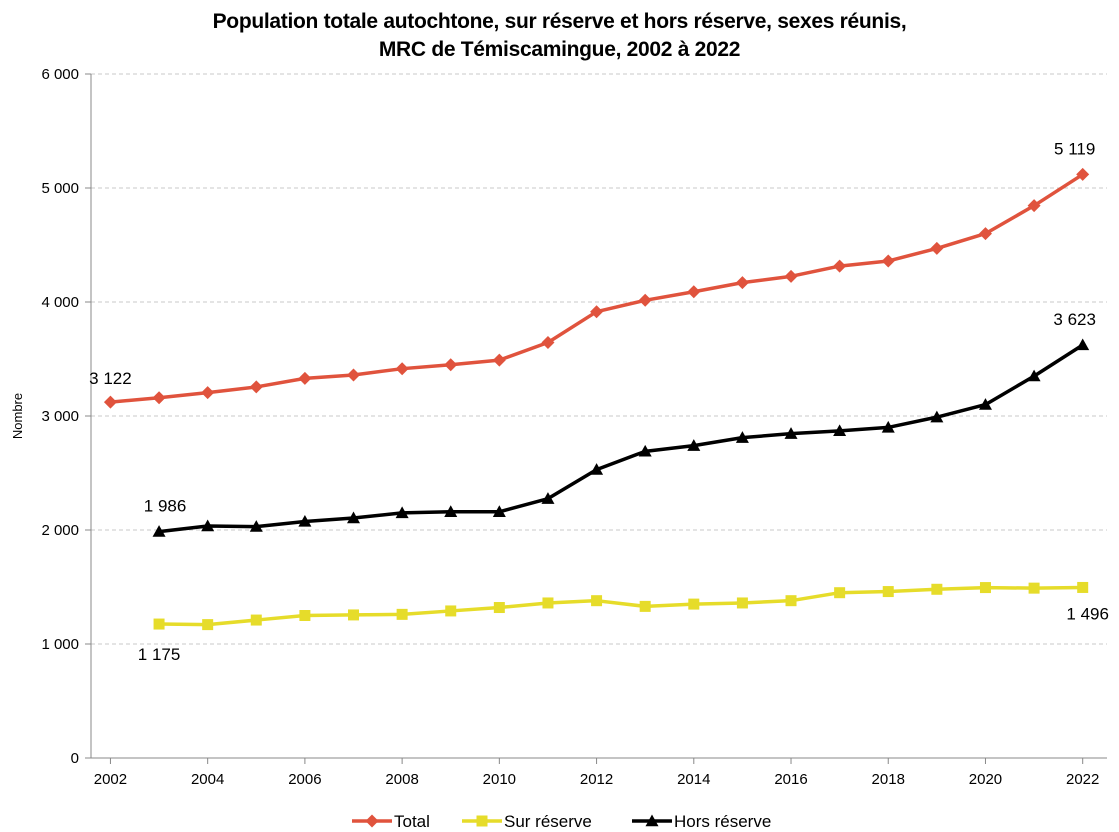 Image resolution: width=1119 pixels, height=832 pixels. What do you see at coordinates (412, 821) in the screenshot?
I see `legend-label: Total` at bounding box center [412, 821].